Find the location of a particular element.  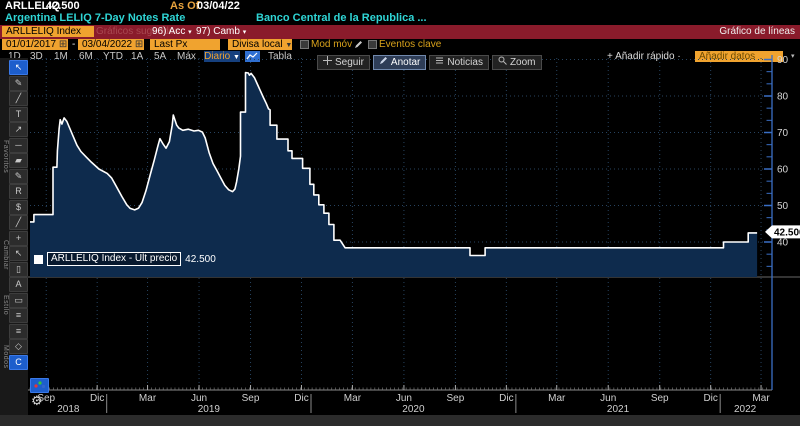

price-field-input: Last Px is located at coordinates (185, 44).